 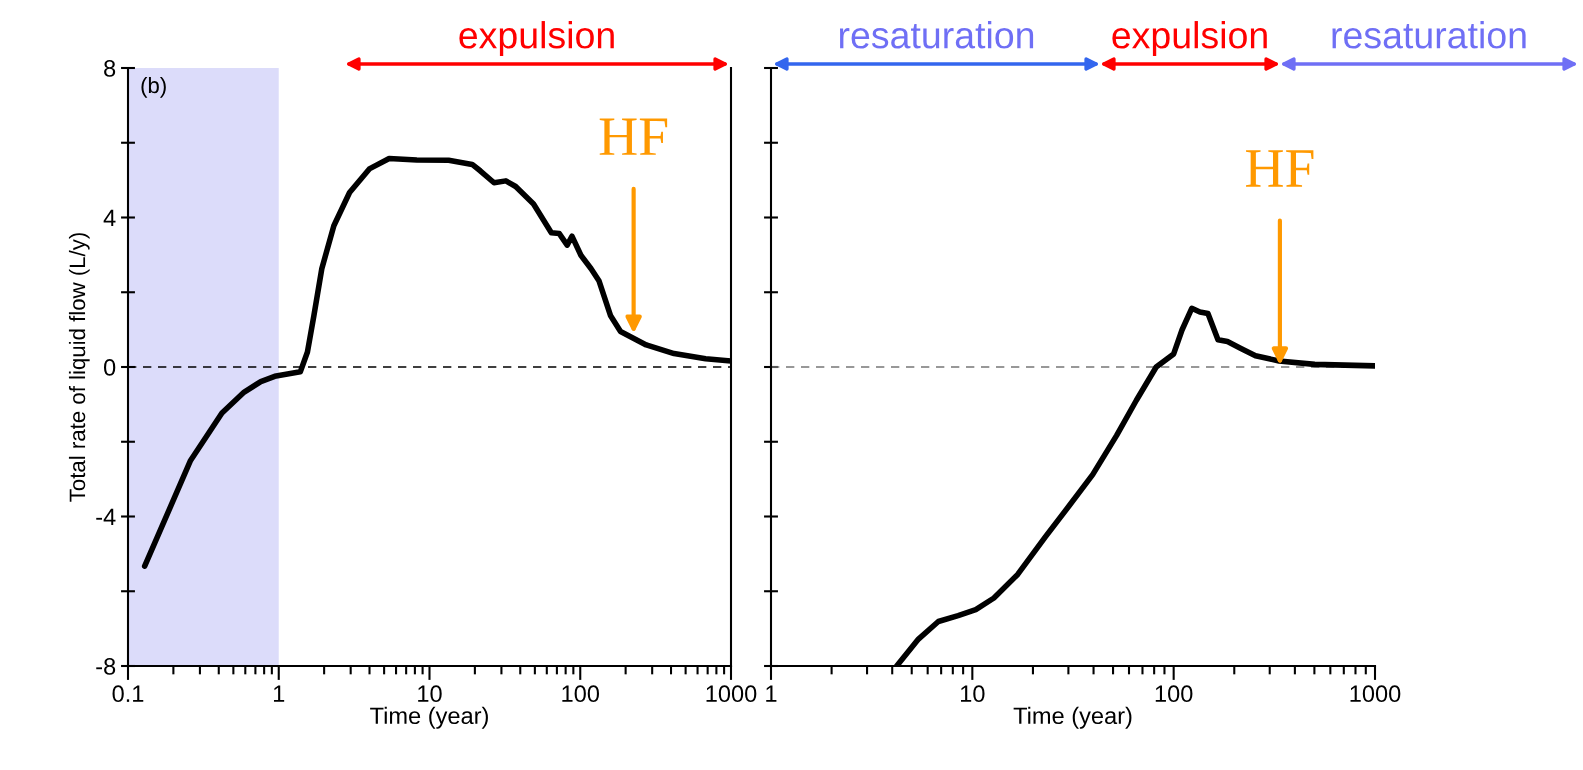 I want to click on x-tick-label: 0.1, so click(x=128, y=694).